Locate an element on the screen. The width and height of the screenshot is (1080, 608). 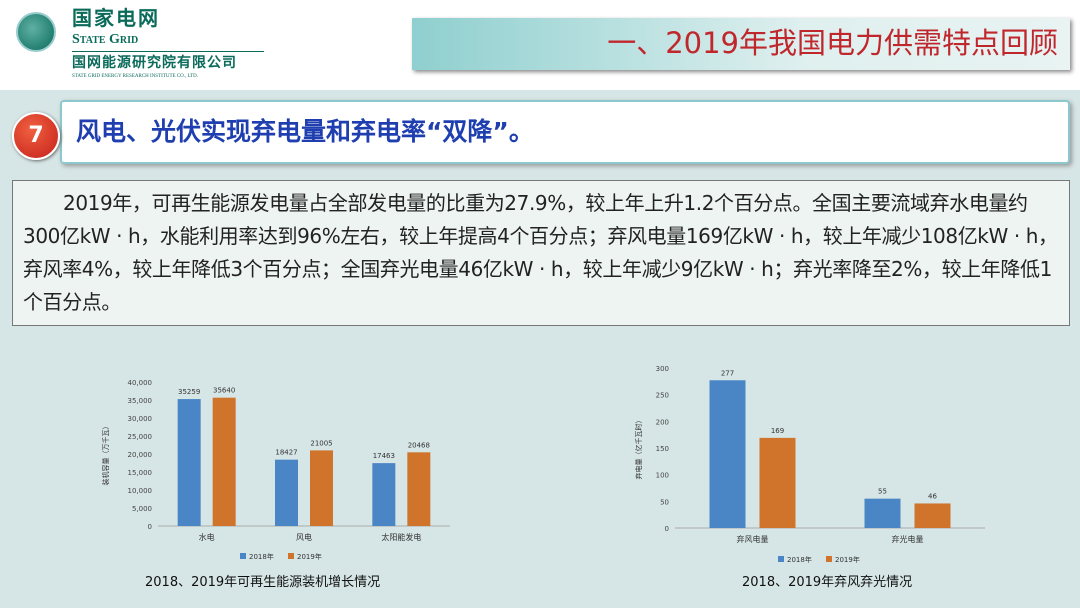
x-tick-label: 风电 is located at coordinates (304, 537).